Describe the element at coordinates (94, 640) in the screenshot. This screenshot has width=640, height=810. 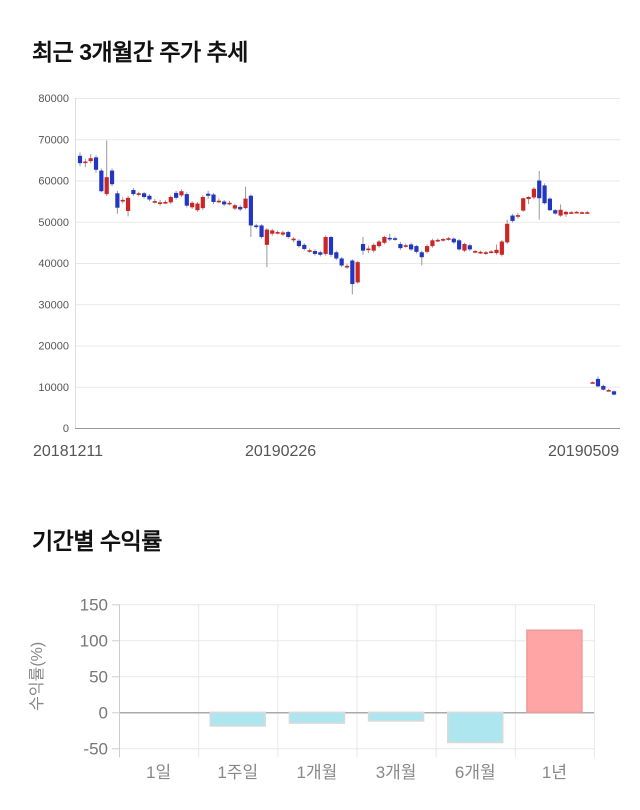
I see `y-tick-label: 100` at that location.